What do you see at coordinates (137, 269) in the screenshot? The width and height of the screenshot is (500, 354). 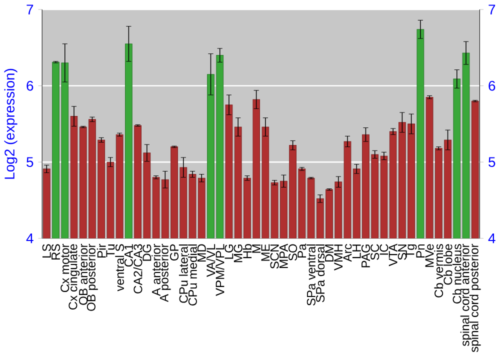 I see `x-tick-label: CA2/CA3` at bounding box center [137, 269].